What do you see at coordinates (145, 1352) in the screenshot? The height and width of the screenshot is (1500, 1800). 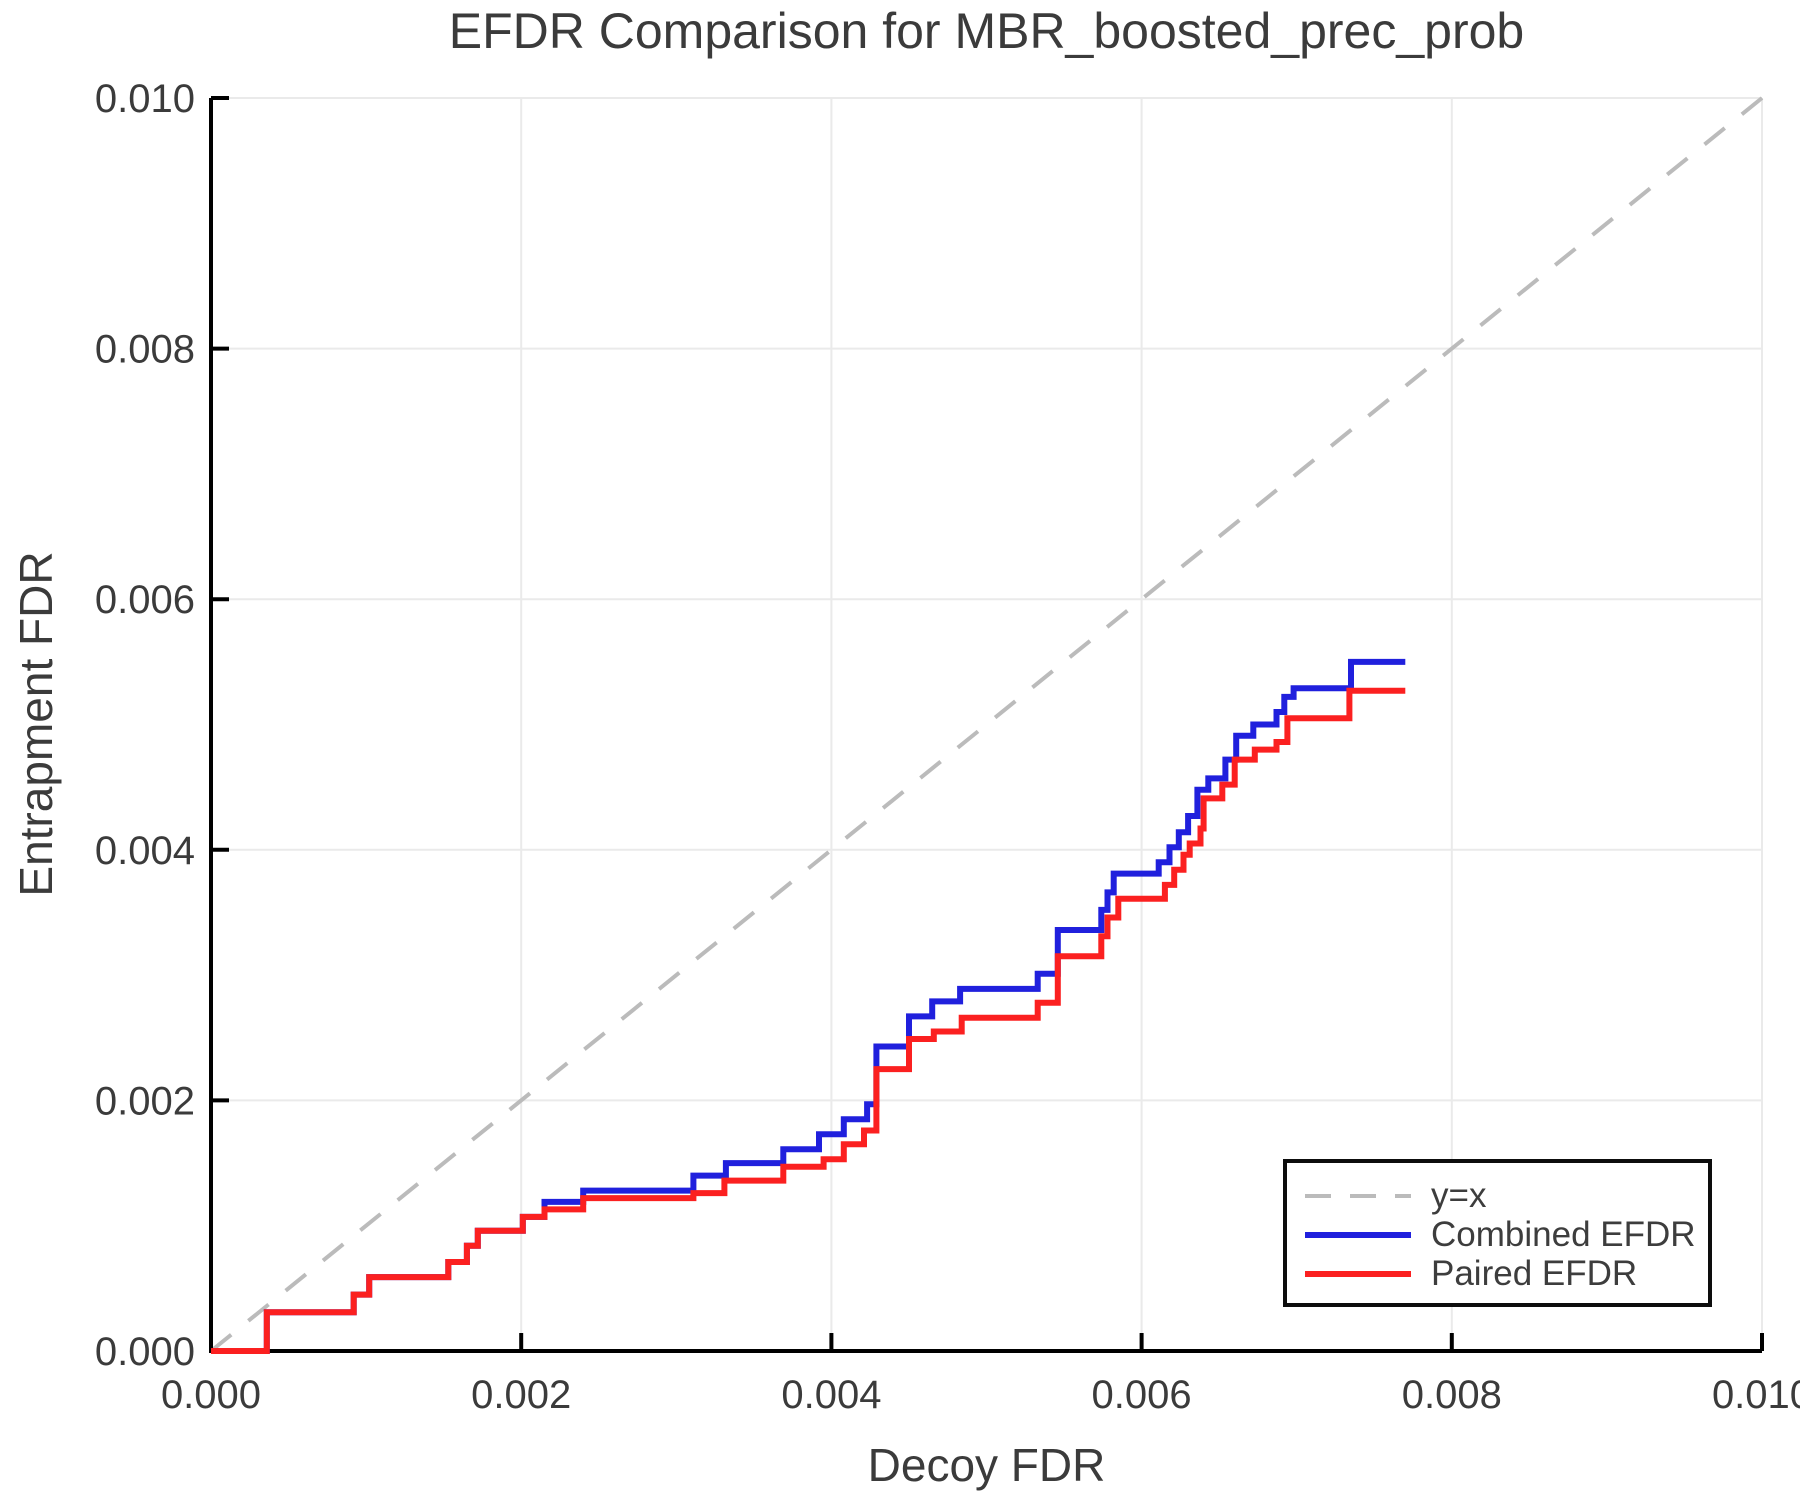 I see `y-tick-label: 0.000` at bounding box center [145, 1352].